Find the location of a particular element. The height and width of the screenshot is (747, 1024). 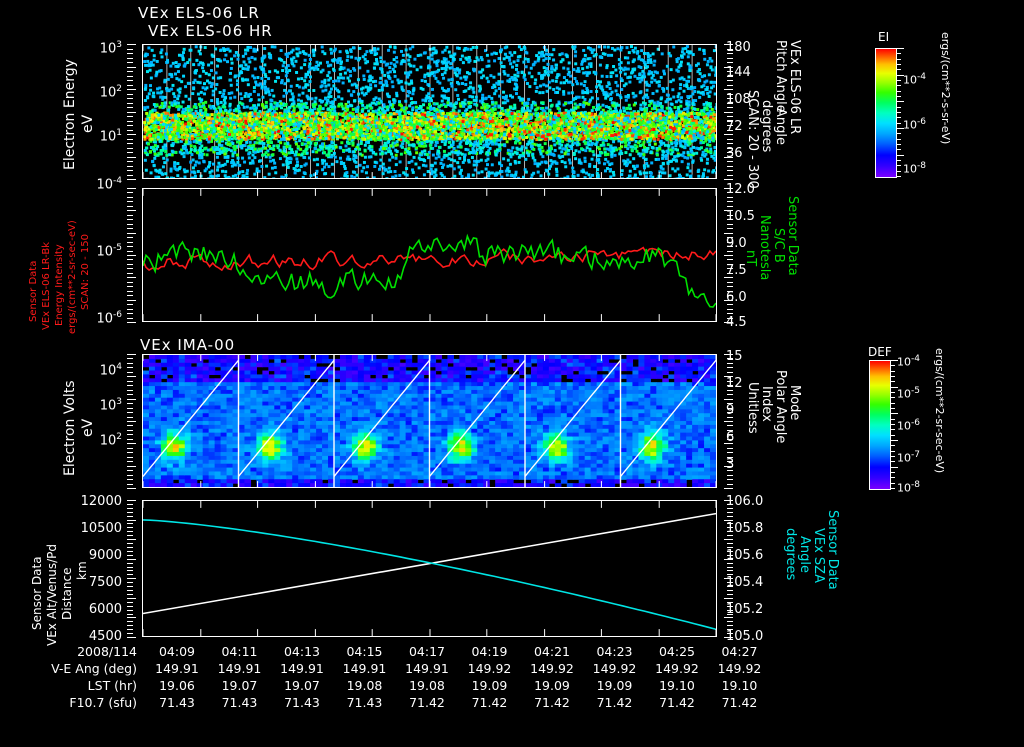

panel4-ytick-3-text: 7500 is located at coordinates (105, 582).